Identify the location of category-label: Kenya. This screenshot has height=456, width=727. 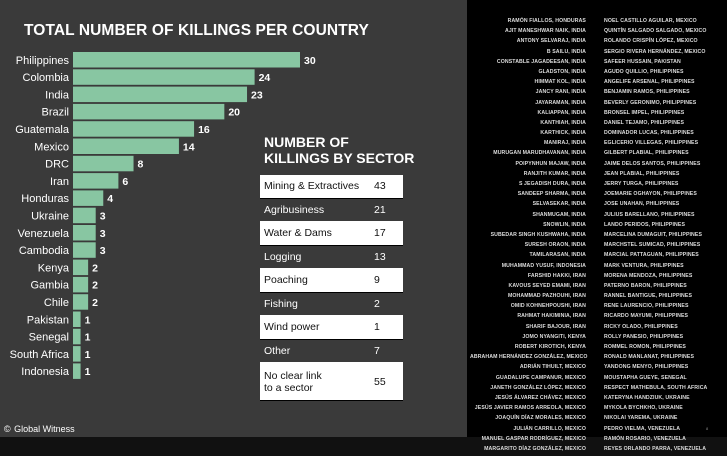
(54, 268).